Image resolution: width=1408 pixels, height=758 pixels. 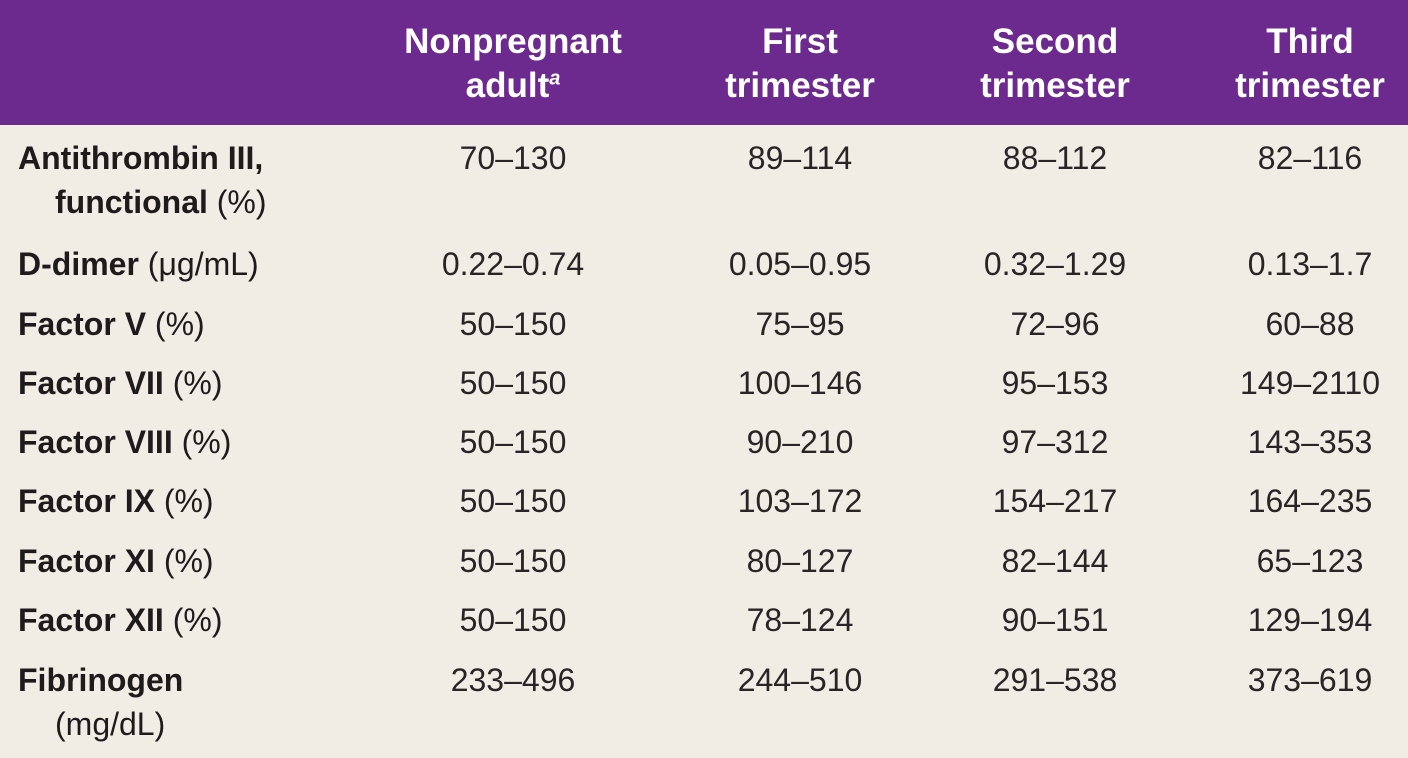 I want to click on header-col1-line1: Nonpregnant, so click(x=513, y=41).